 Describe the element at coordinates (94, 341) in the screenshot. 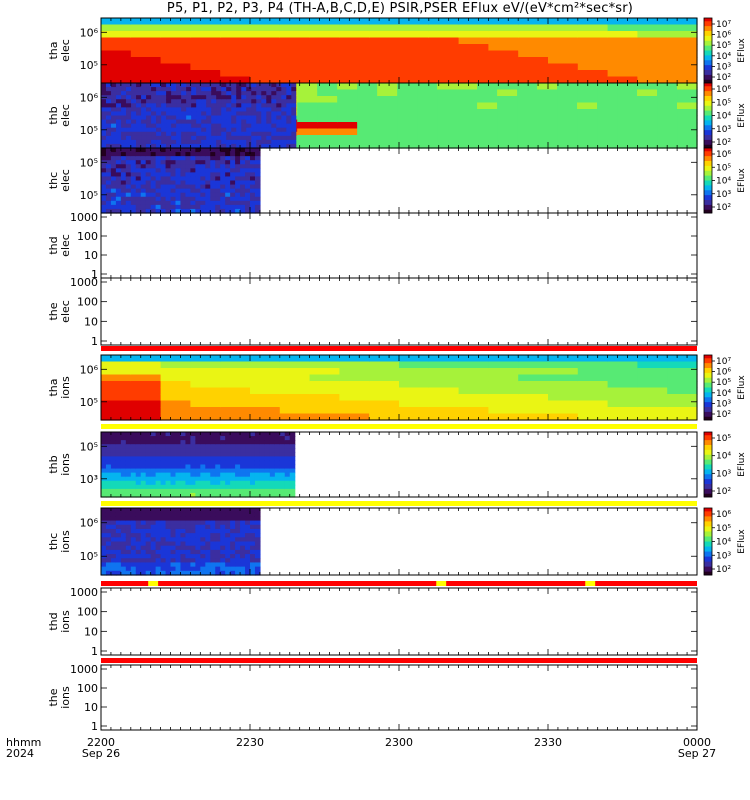

I see `y-tick-label: 1` at that location.